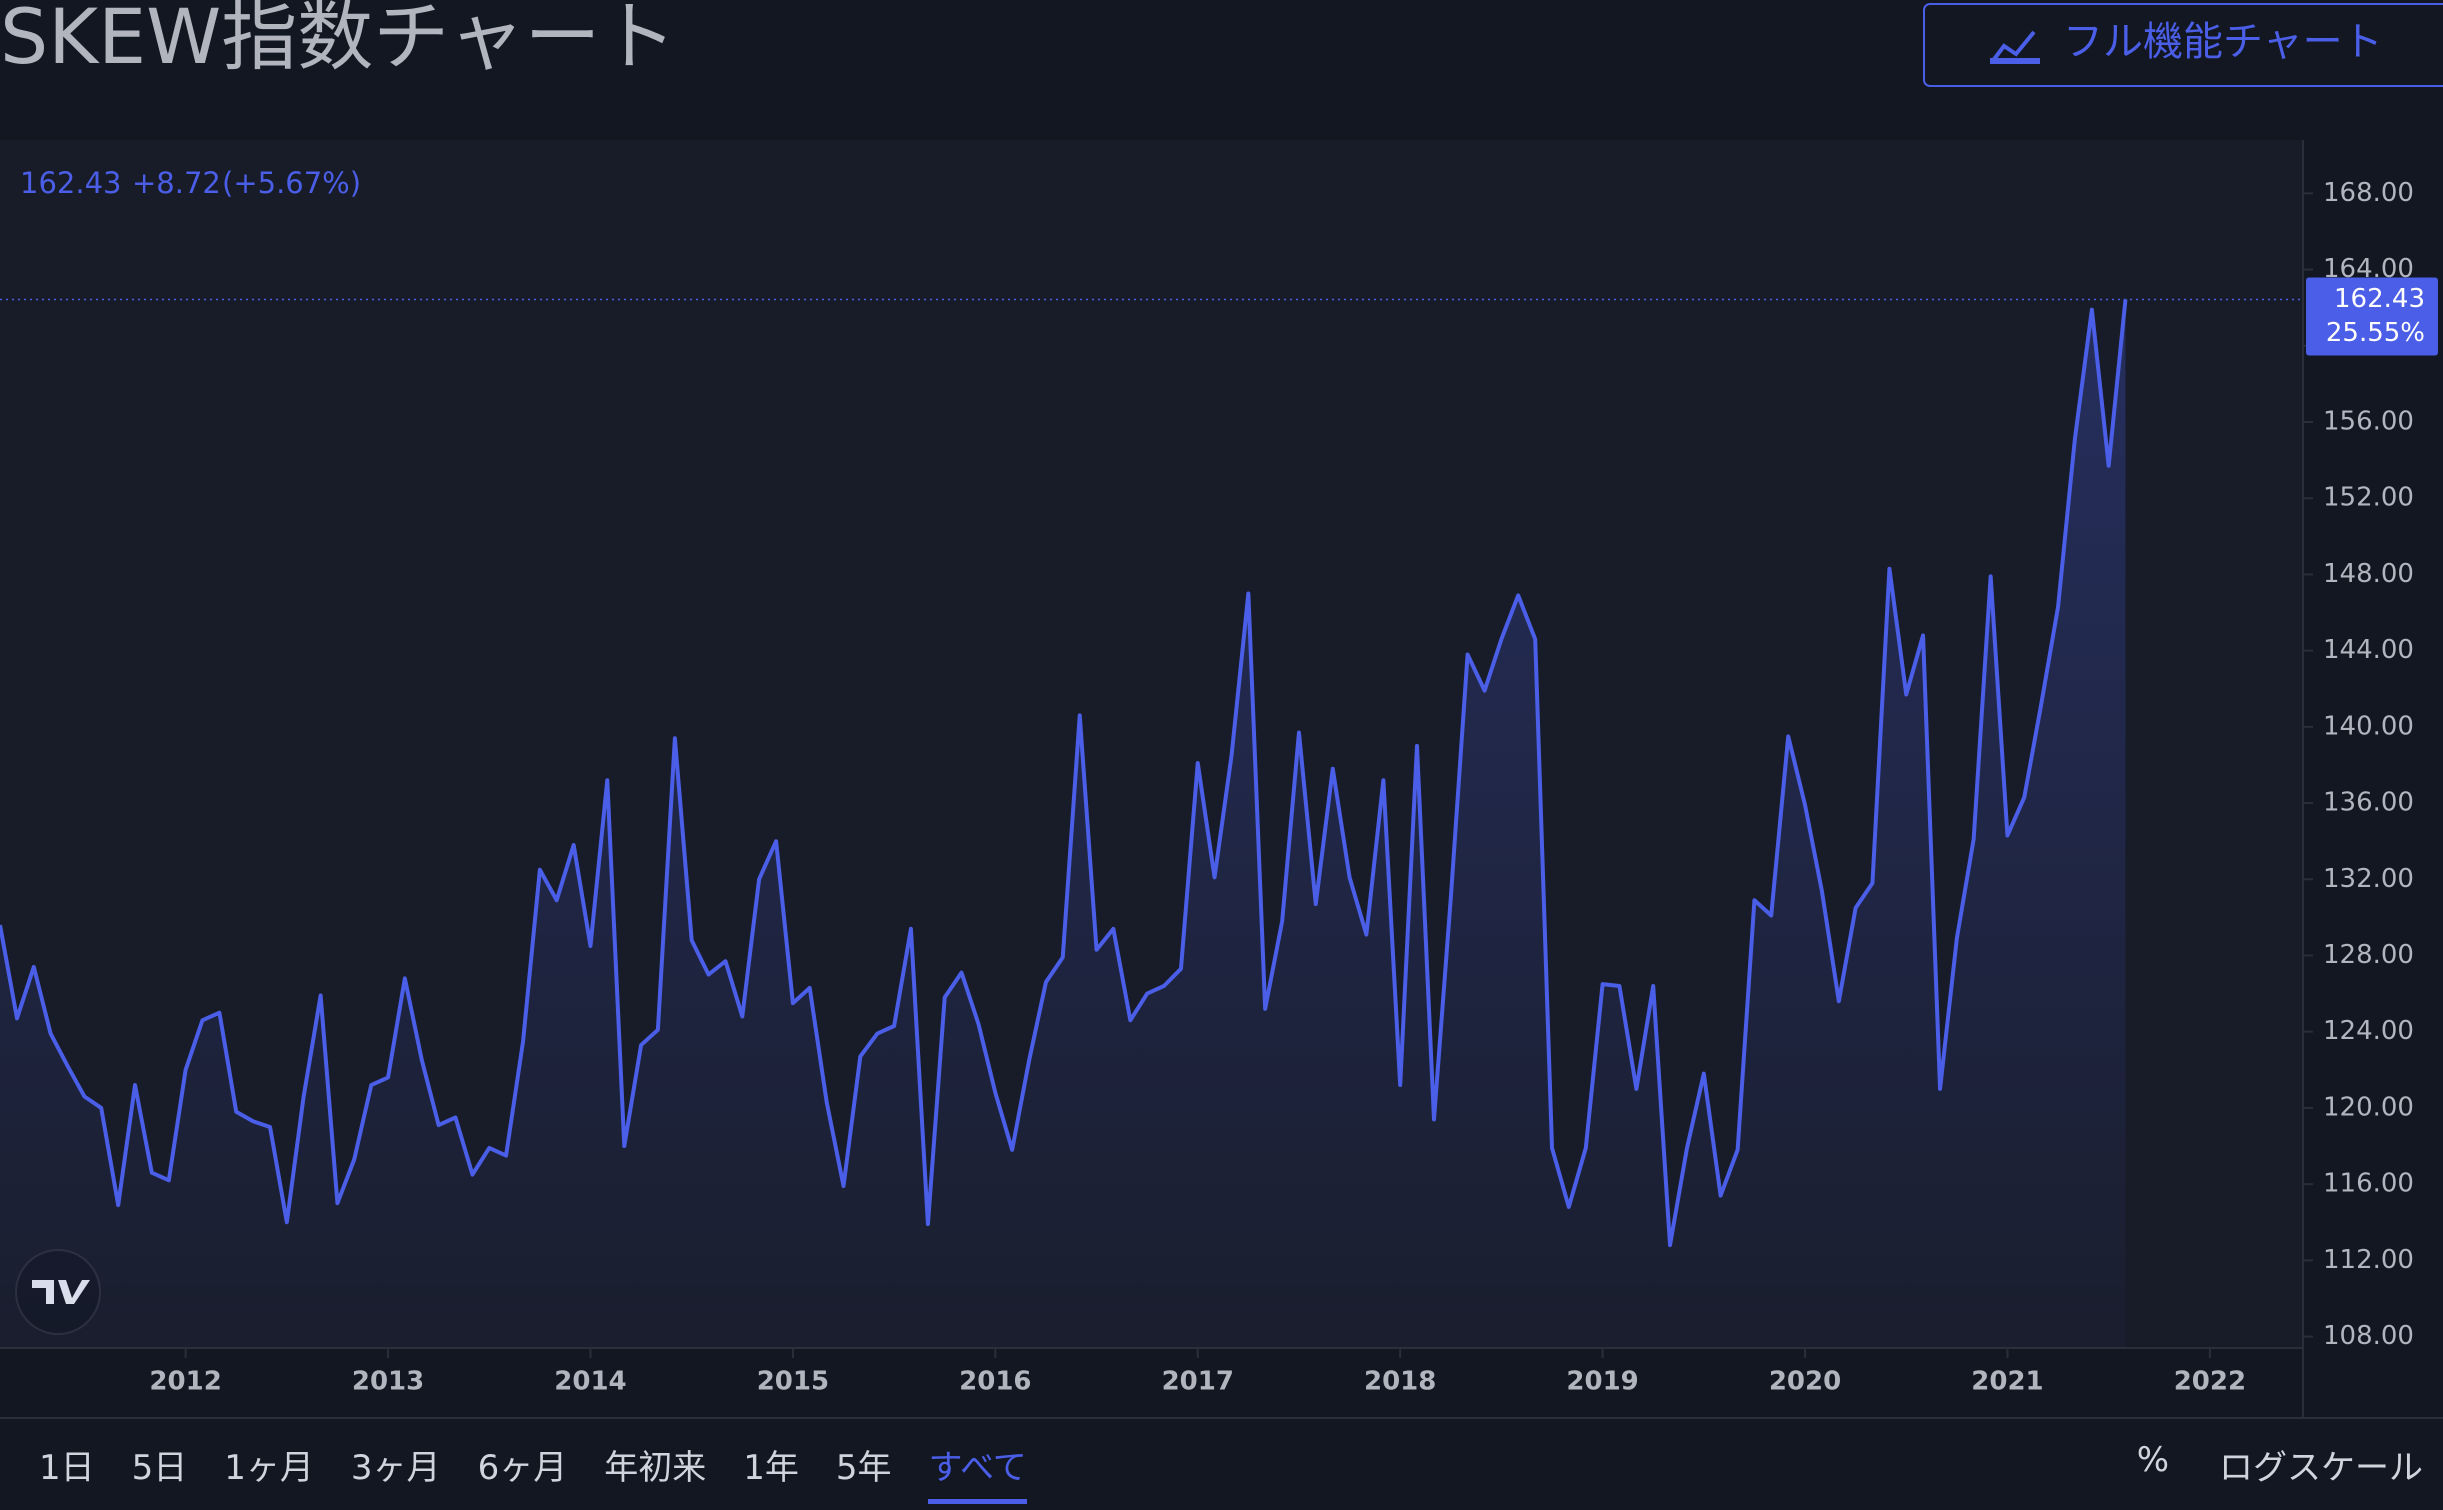  What do you see at coordinates (67, 1468) in the screenshot?
I see `timeframe-button: 1日` at bounding box center [67, 1468].